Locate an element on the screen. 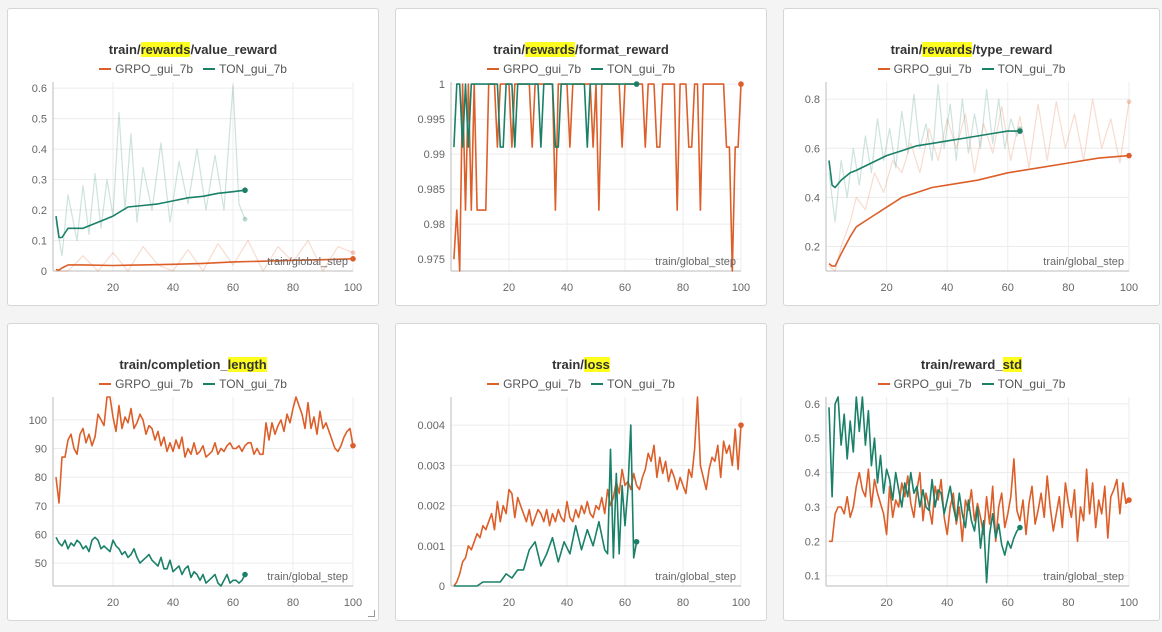 The image size is (1162, 632). chart-title-suffix: /type_reward is located at coordinates (1012, 49).